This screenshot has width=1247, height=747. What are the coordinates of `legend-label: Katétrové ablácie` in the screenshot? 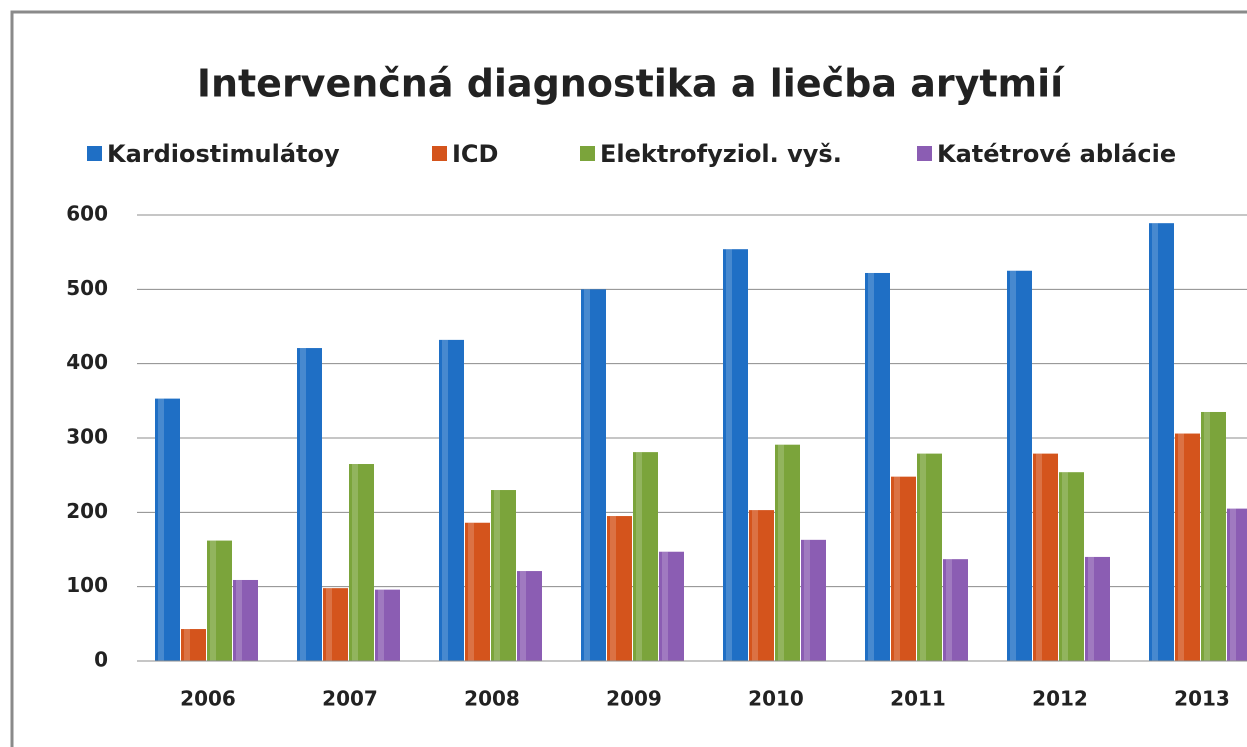 It's located at (1056, 154).